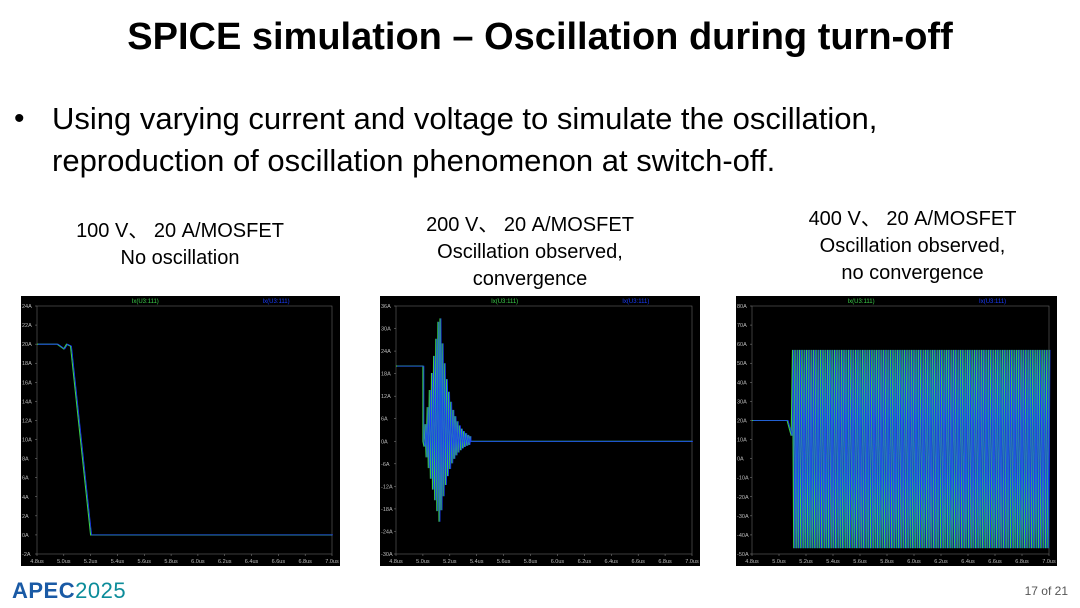  Describe the element at coordinates (27, 383) in the screenshot. I see `y-tick-label: 16A` at that location.